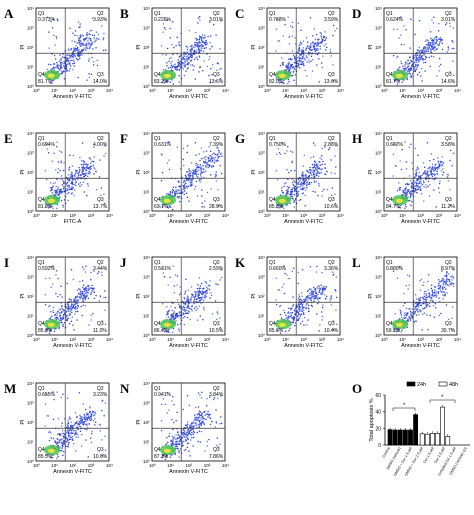  I want to click on y-axis-label: PI, so click(254, 47).